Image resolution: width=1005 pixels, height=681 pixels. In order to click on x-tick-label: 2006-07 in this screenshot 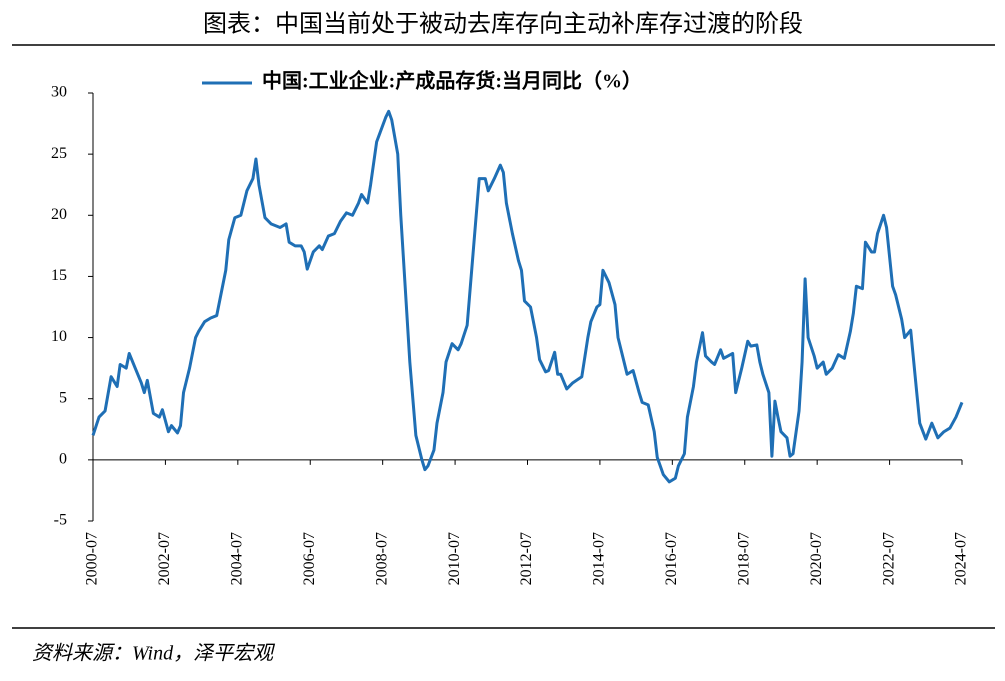, I will do `click(309, 558)`.